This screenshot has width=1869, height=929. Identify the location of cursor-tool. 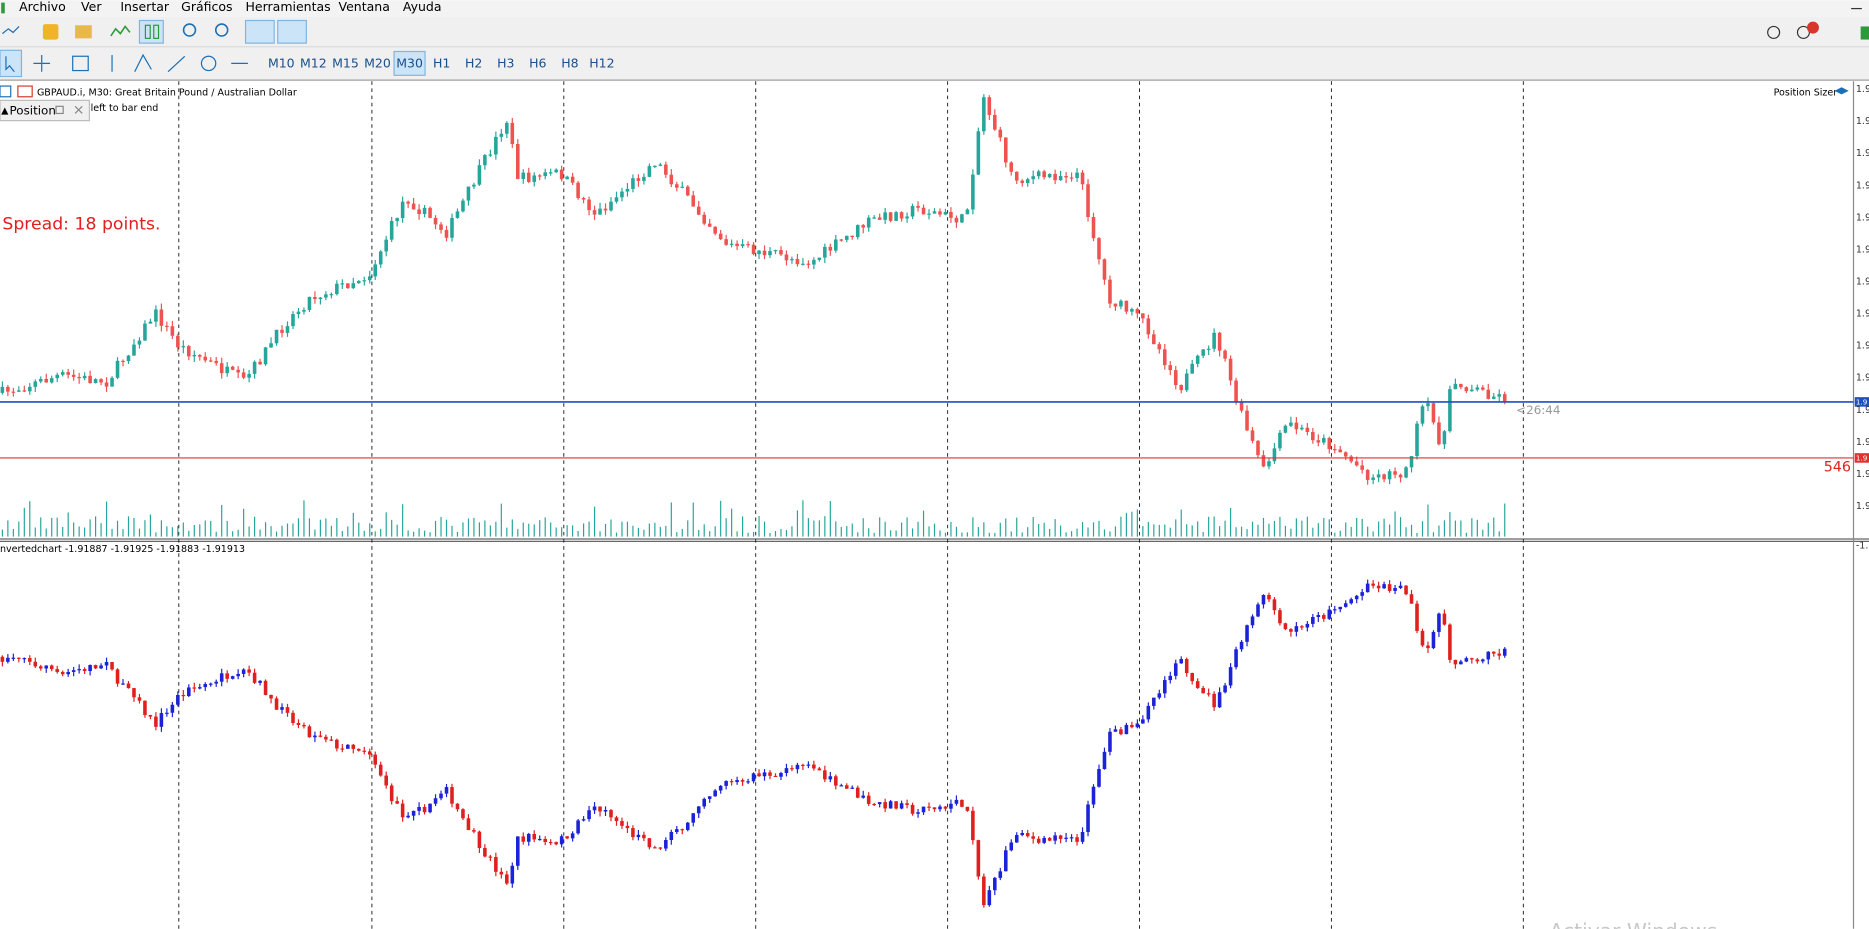
(11, 63).